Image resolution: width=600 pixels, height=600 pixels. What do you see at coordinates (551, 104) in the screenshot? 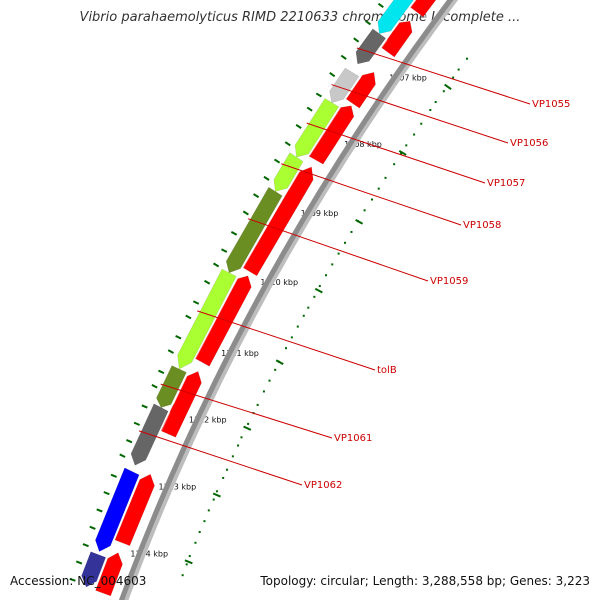
I see `gene-label: VP1055` at bounding box center [551, 104].